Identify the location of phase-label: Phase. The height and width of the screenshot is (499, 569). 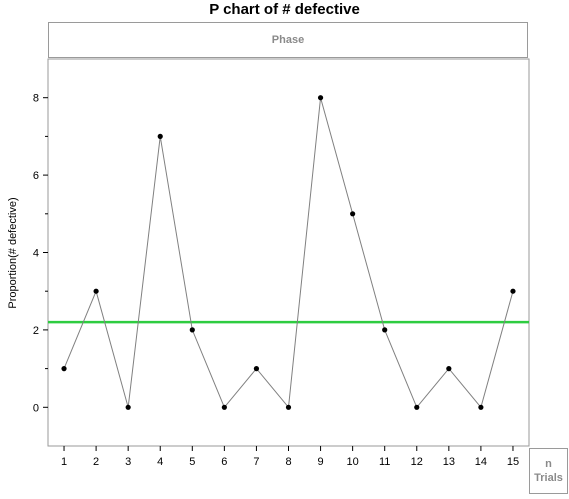
(288, 40).